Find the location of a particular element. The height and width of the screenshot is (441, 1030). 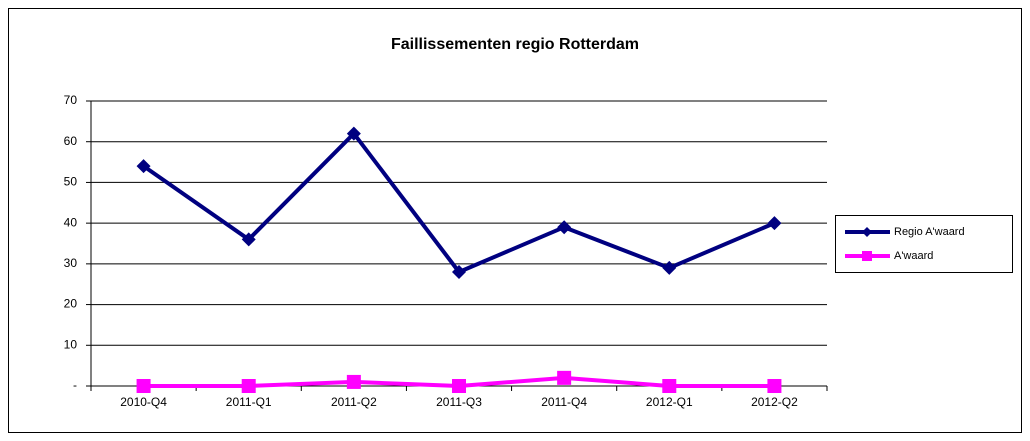

x-tick-label: 2011-Q3 is located at coordinates (459, 402).